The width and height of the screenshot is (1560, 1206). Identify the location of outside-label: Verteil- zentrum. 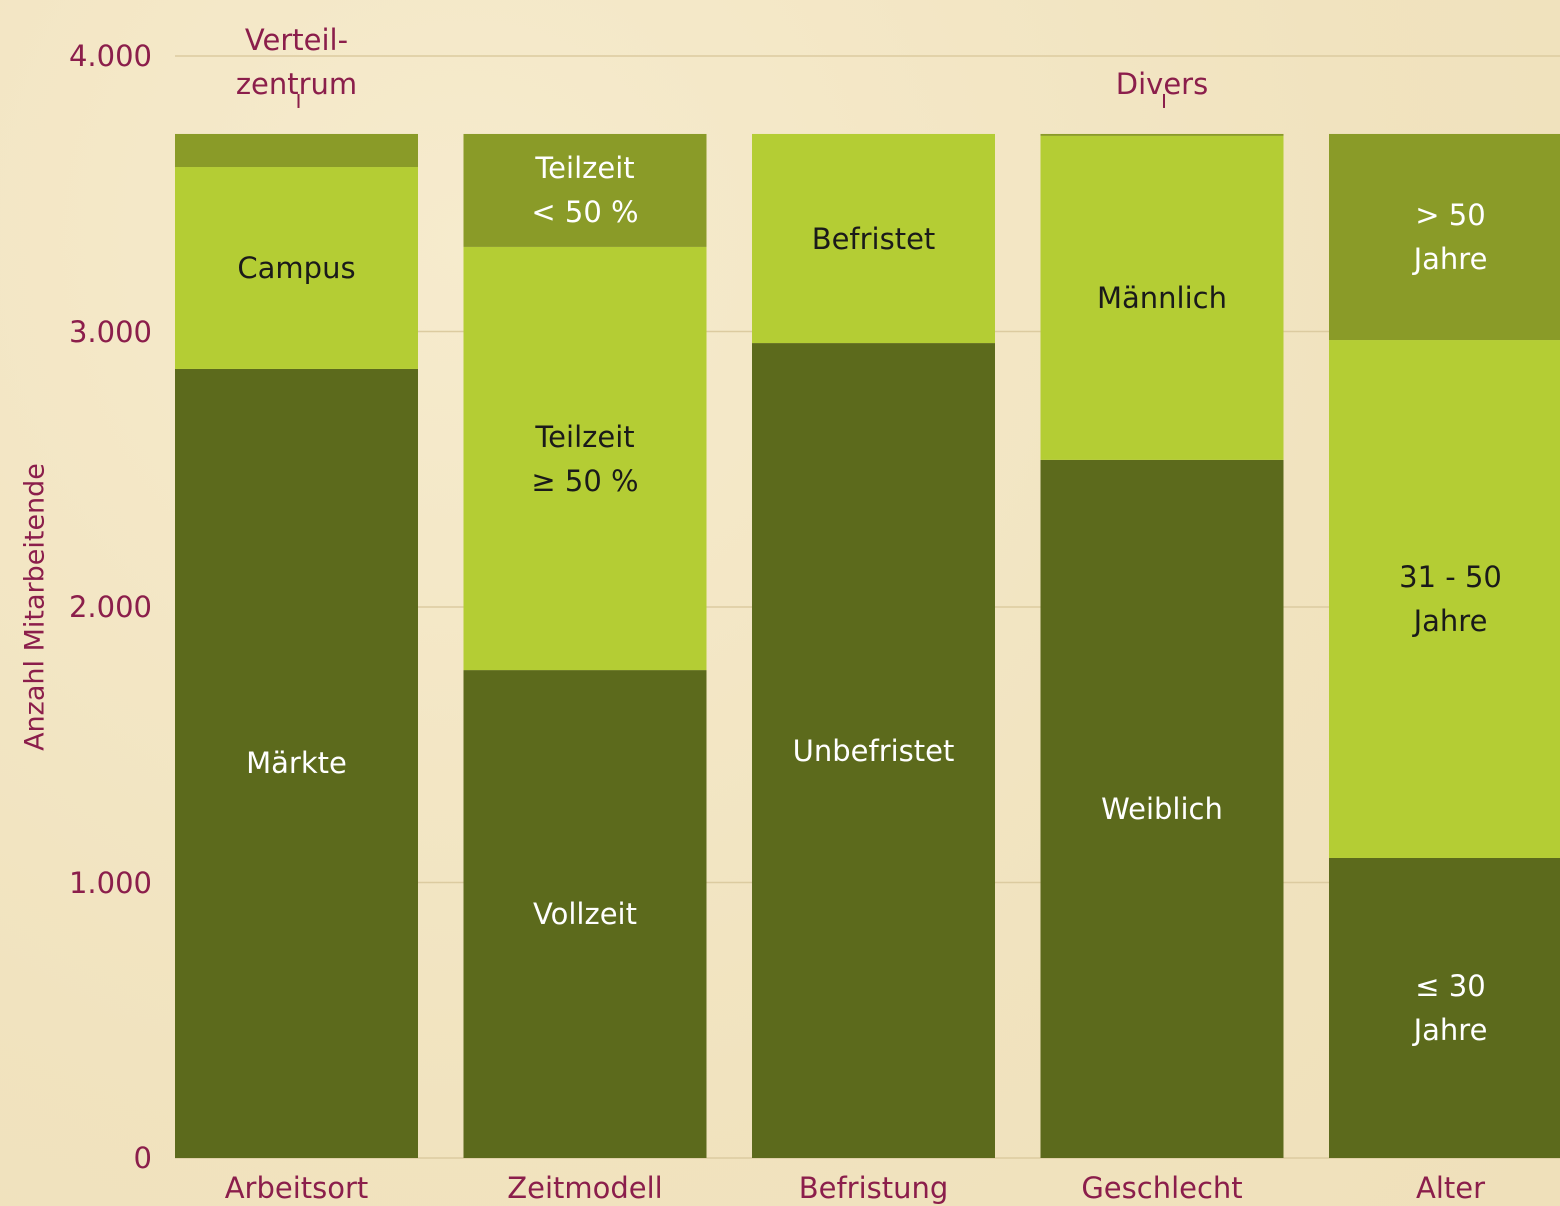
(296, 61).